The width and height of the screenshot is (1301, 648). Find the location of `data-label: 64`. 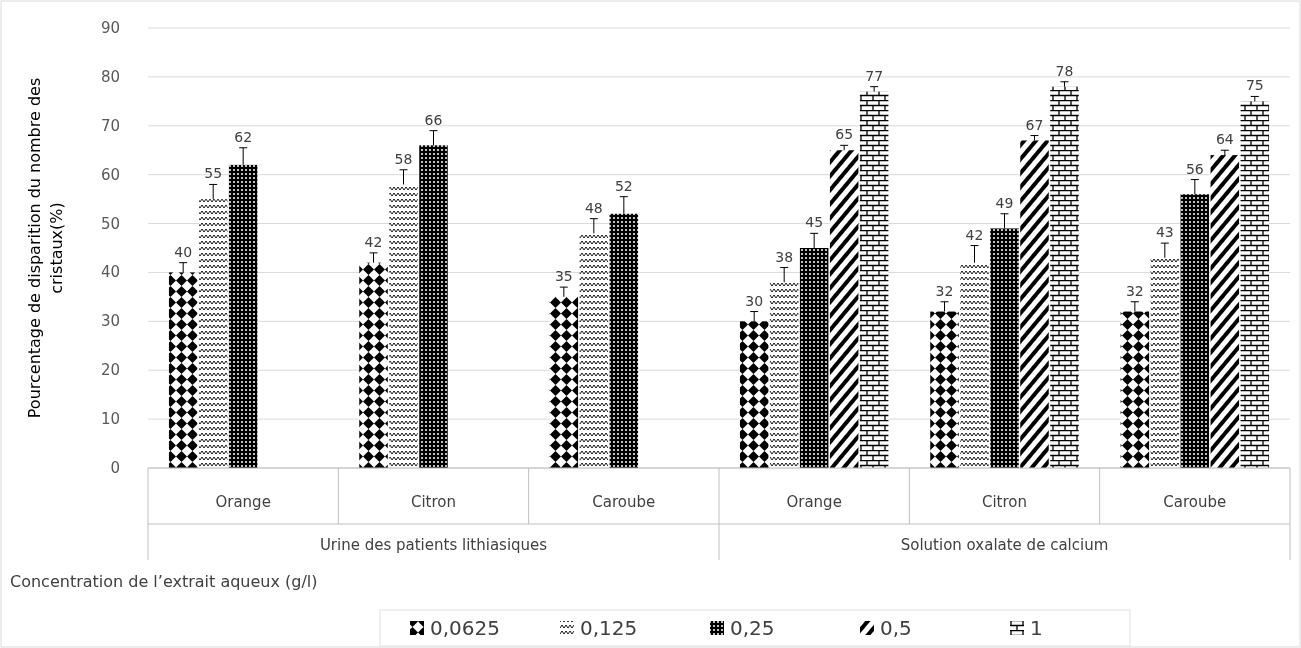

data-label: 64 is located at coordinates (1224, 139).